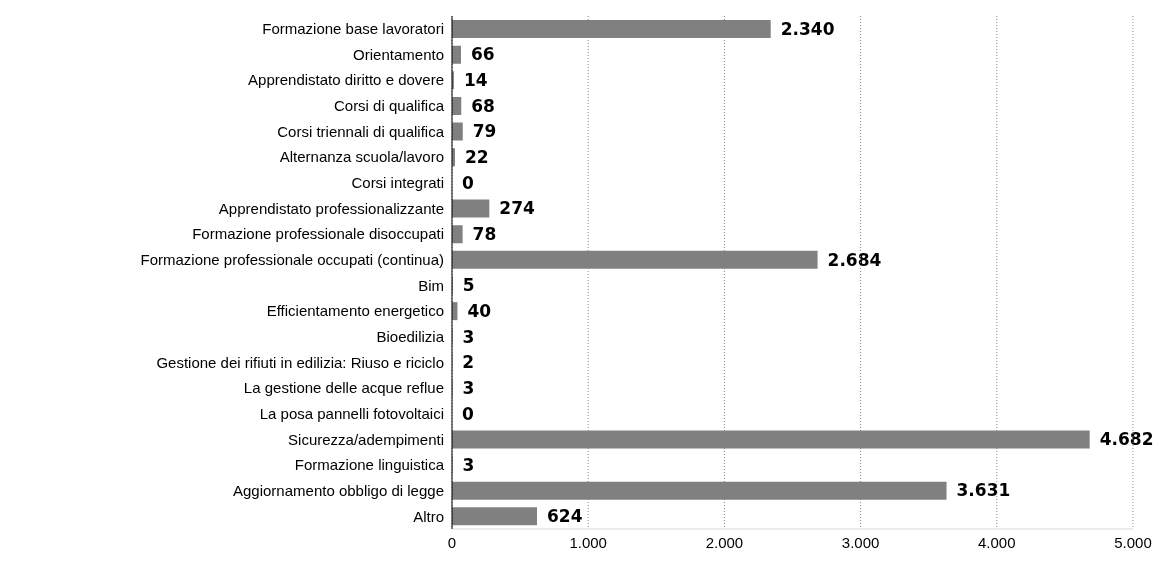 The image size is (1169, 574). Describe the element at coordinates (477, 157) in the screenshot. I see `data-label: 22` at that location.